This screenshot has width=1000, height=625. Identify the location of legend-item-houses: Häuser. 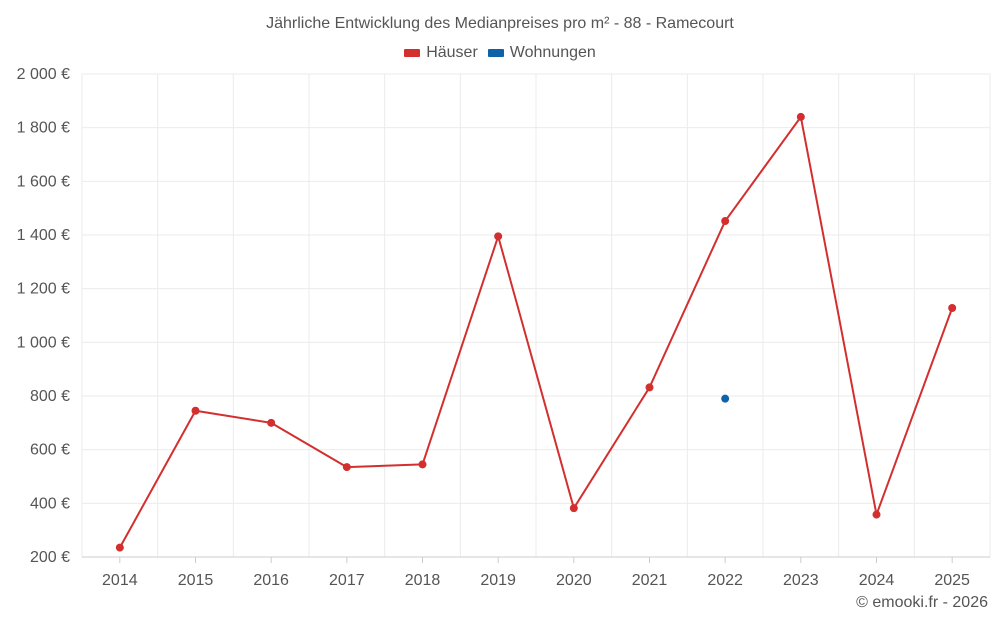
(441, 53).